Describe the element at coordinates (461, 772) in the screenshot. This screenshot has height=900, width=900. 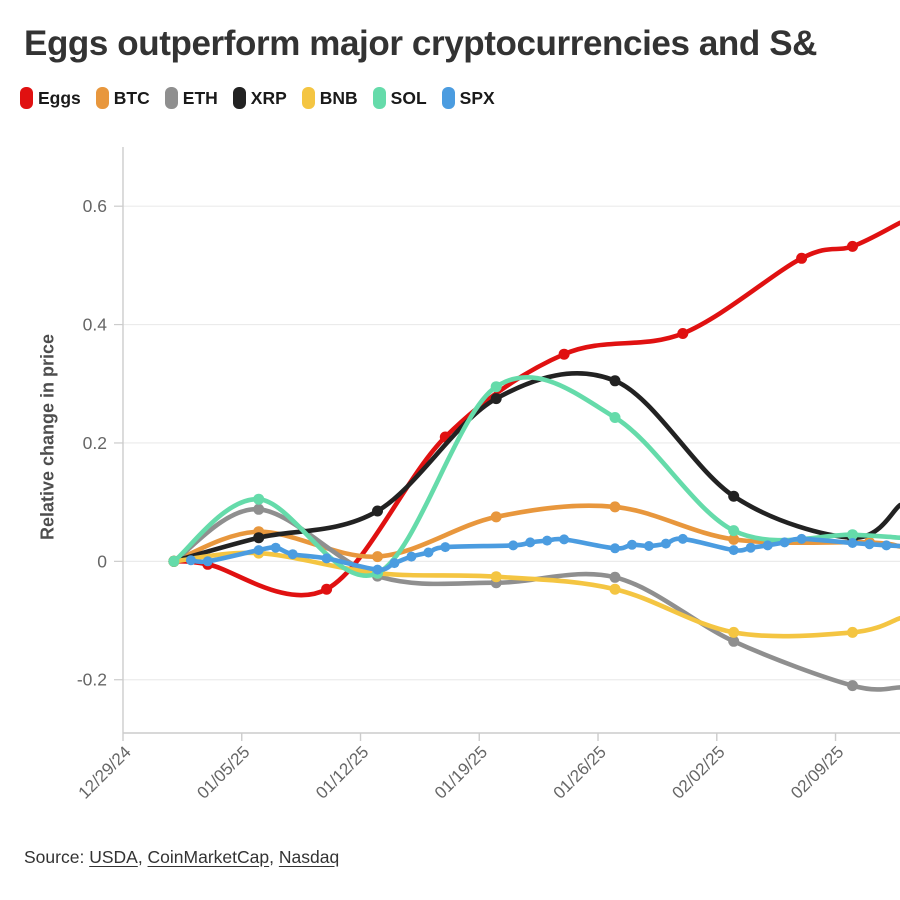
I see `x-tick-label: 01/19/25` at that location.